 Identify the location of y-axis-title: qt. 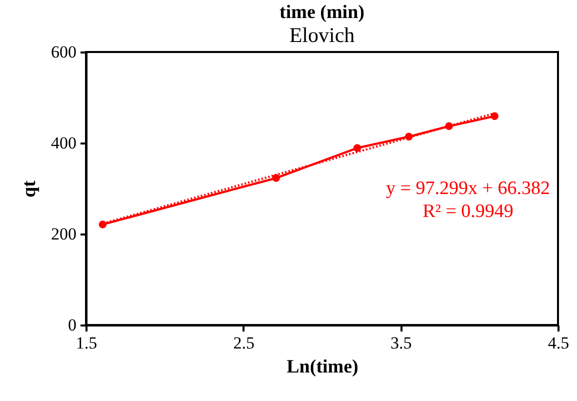
(29, 189).